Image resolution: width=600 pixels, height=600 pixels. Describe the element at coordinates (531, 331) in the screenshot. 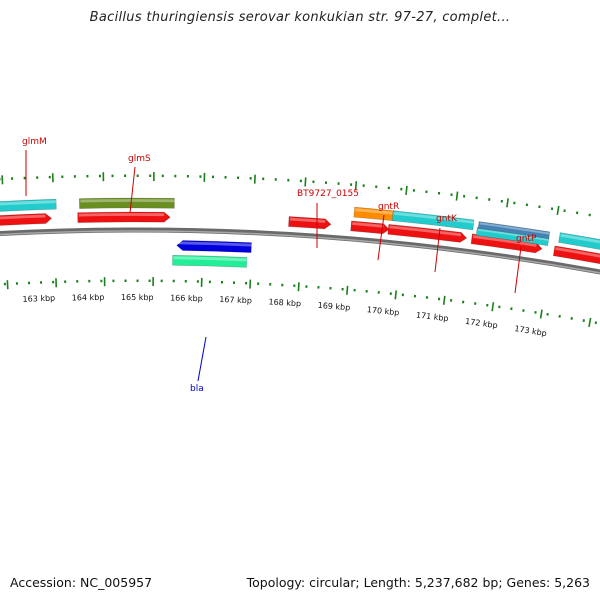

I see `scale-label-10: 173 kbp` at that location.